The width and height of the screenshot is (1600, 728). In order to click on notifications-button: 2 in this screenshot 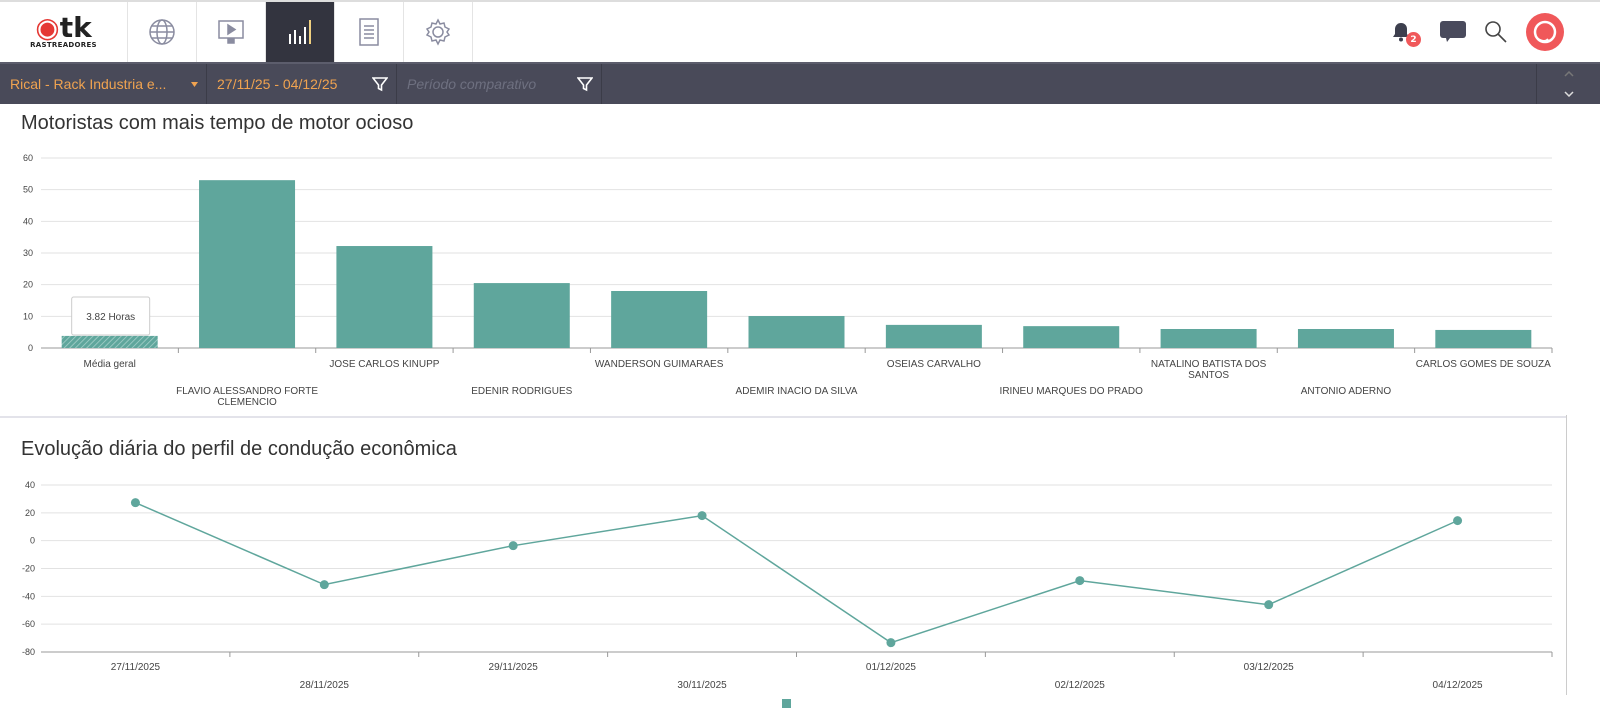, I will do `click(1407, 32)`.